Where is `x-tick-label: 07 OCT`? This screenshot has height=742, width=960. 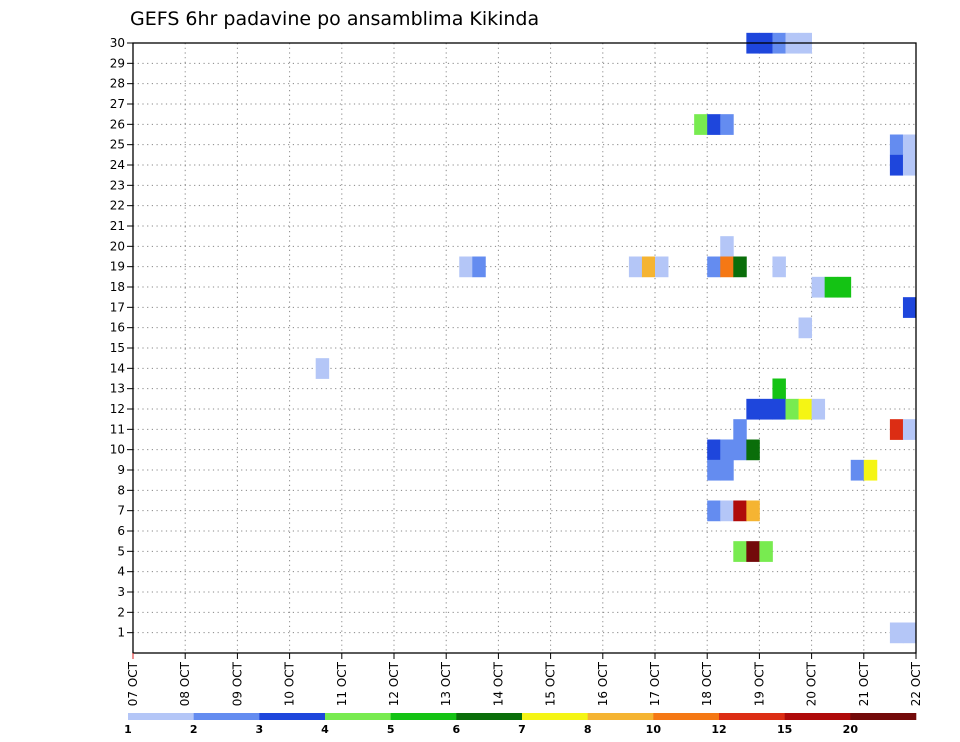 x-tick-label: 07 OCT is located at coordinates (133, 683).